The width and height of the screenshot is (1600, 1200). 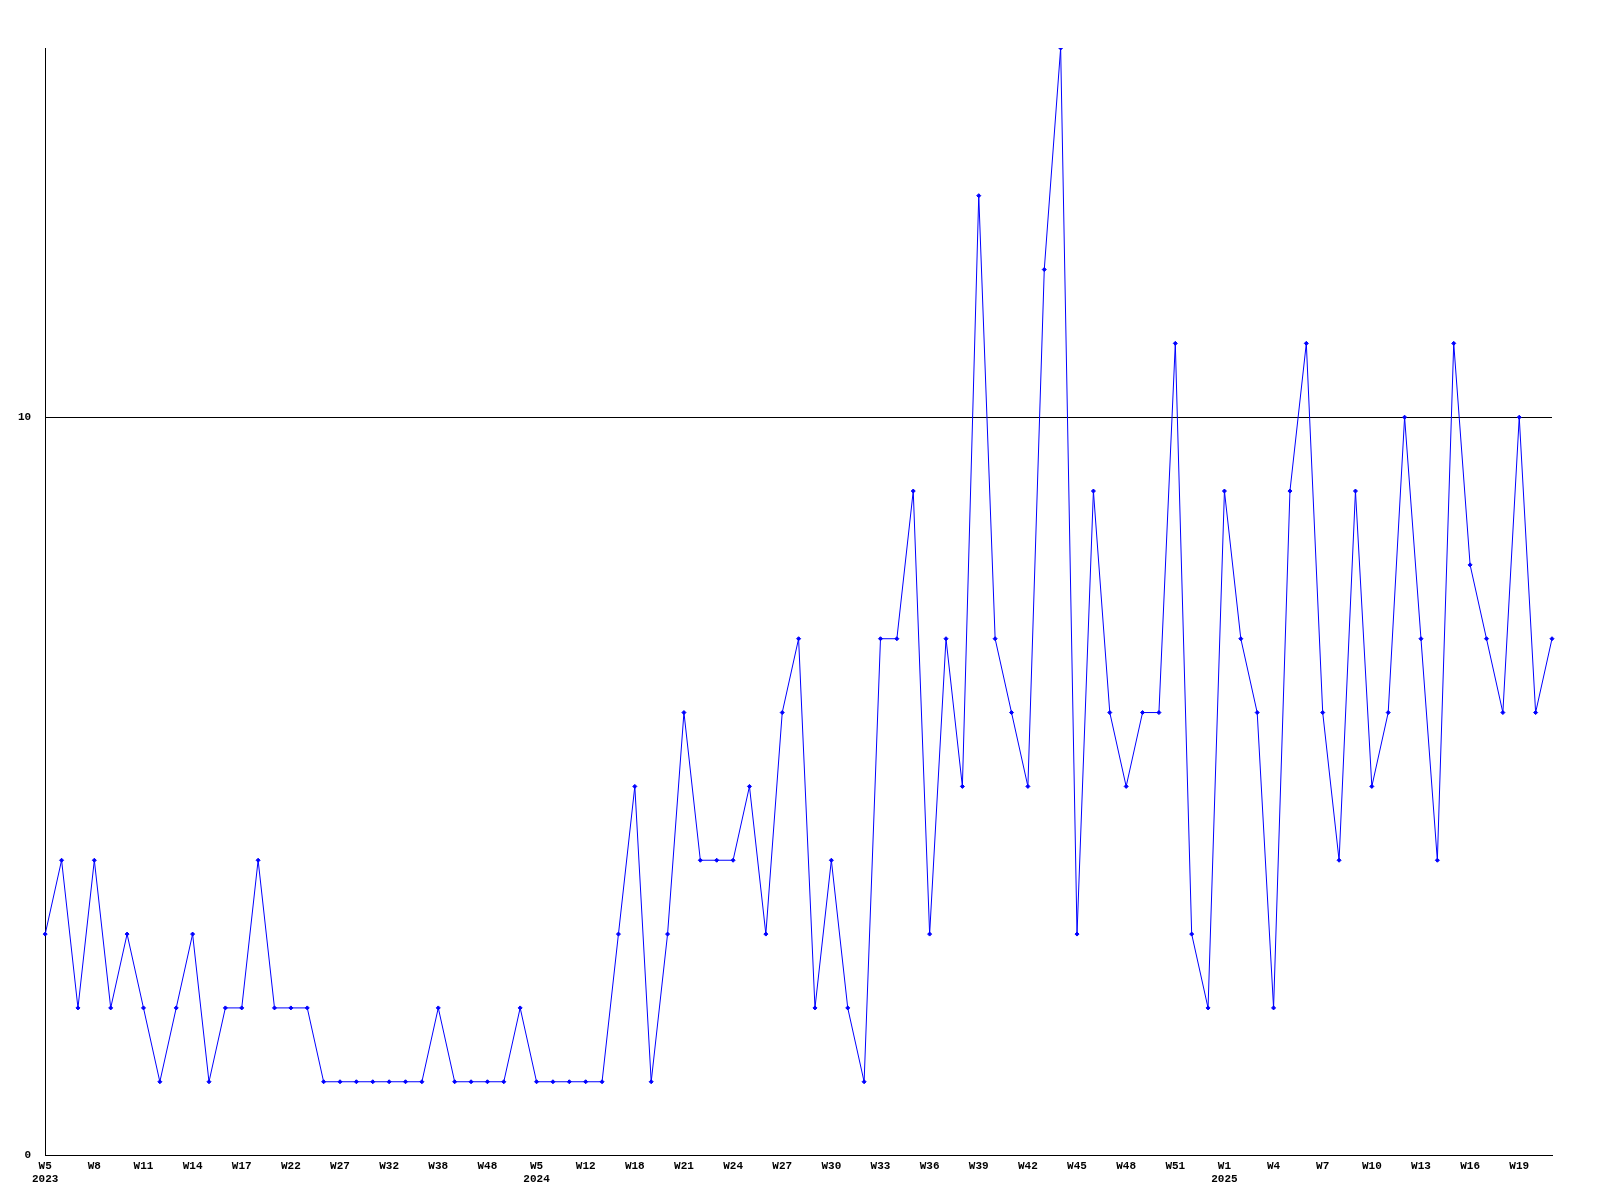 What do you see at coordinates (389, 1165) in the screenshot?
I see `x-tick-label: W32` at bounding box center [389, 1165].